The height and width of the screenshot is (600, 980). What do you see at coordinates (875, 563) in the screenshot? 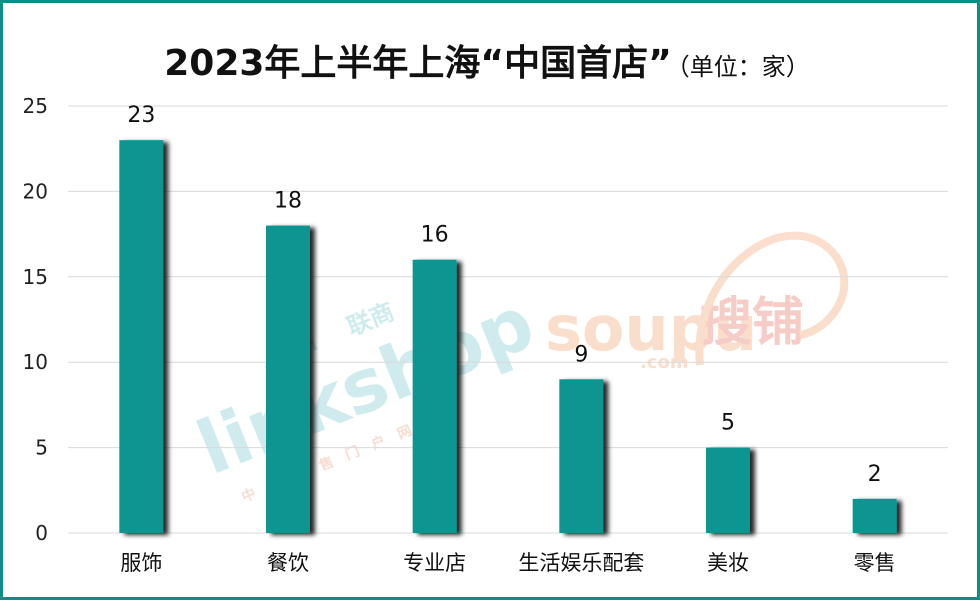
I see `x-tick-label: 零售` at bounding box center [875, 563].